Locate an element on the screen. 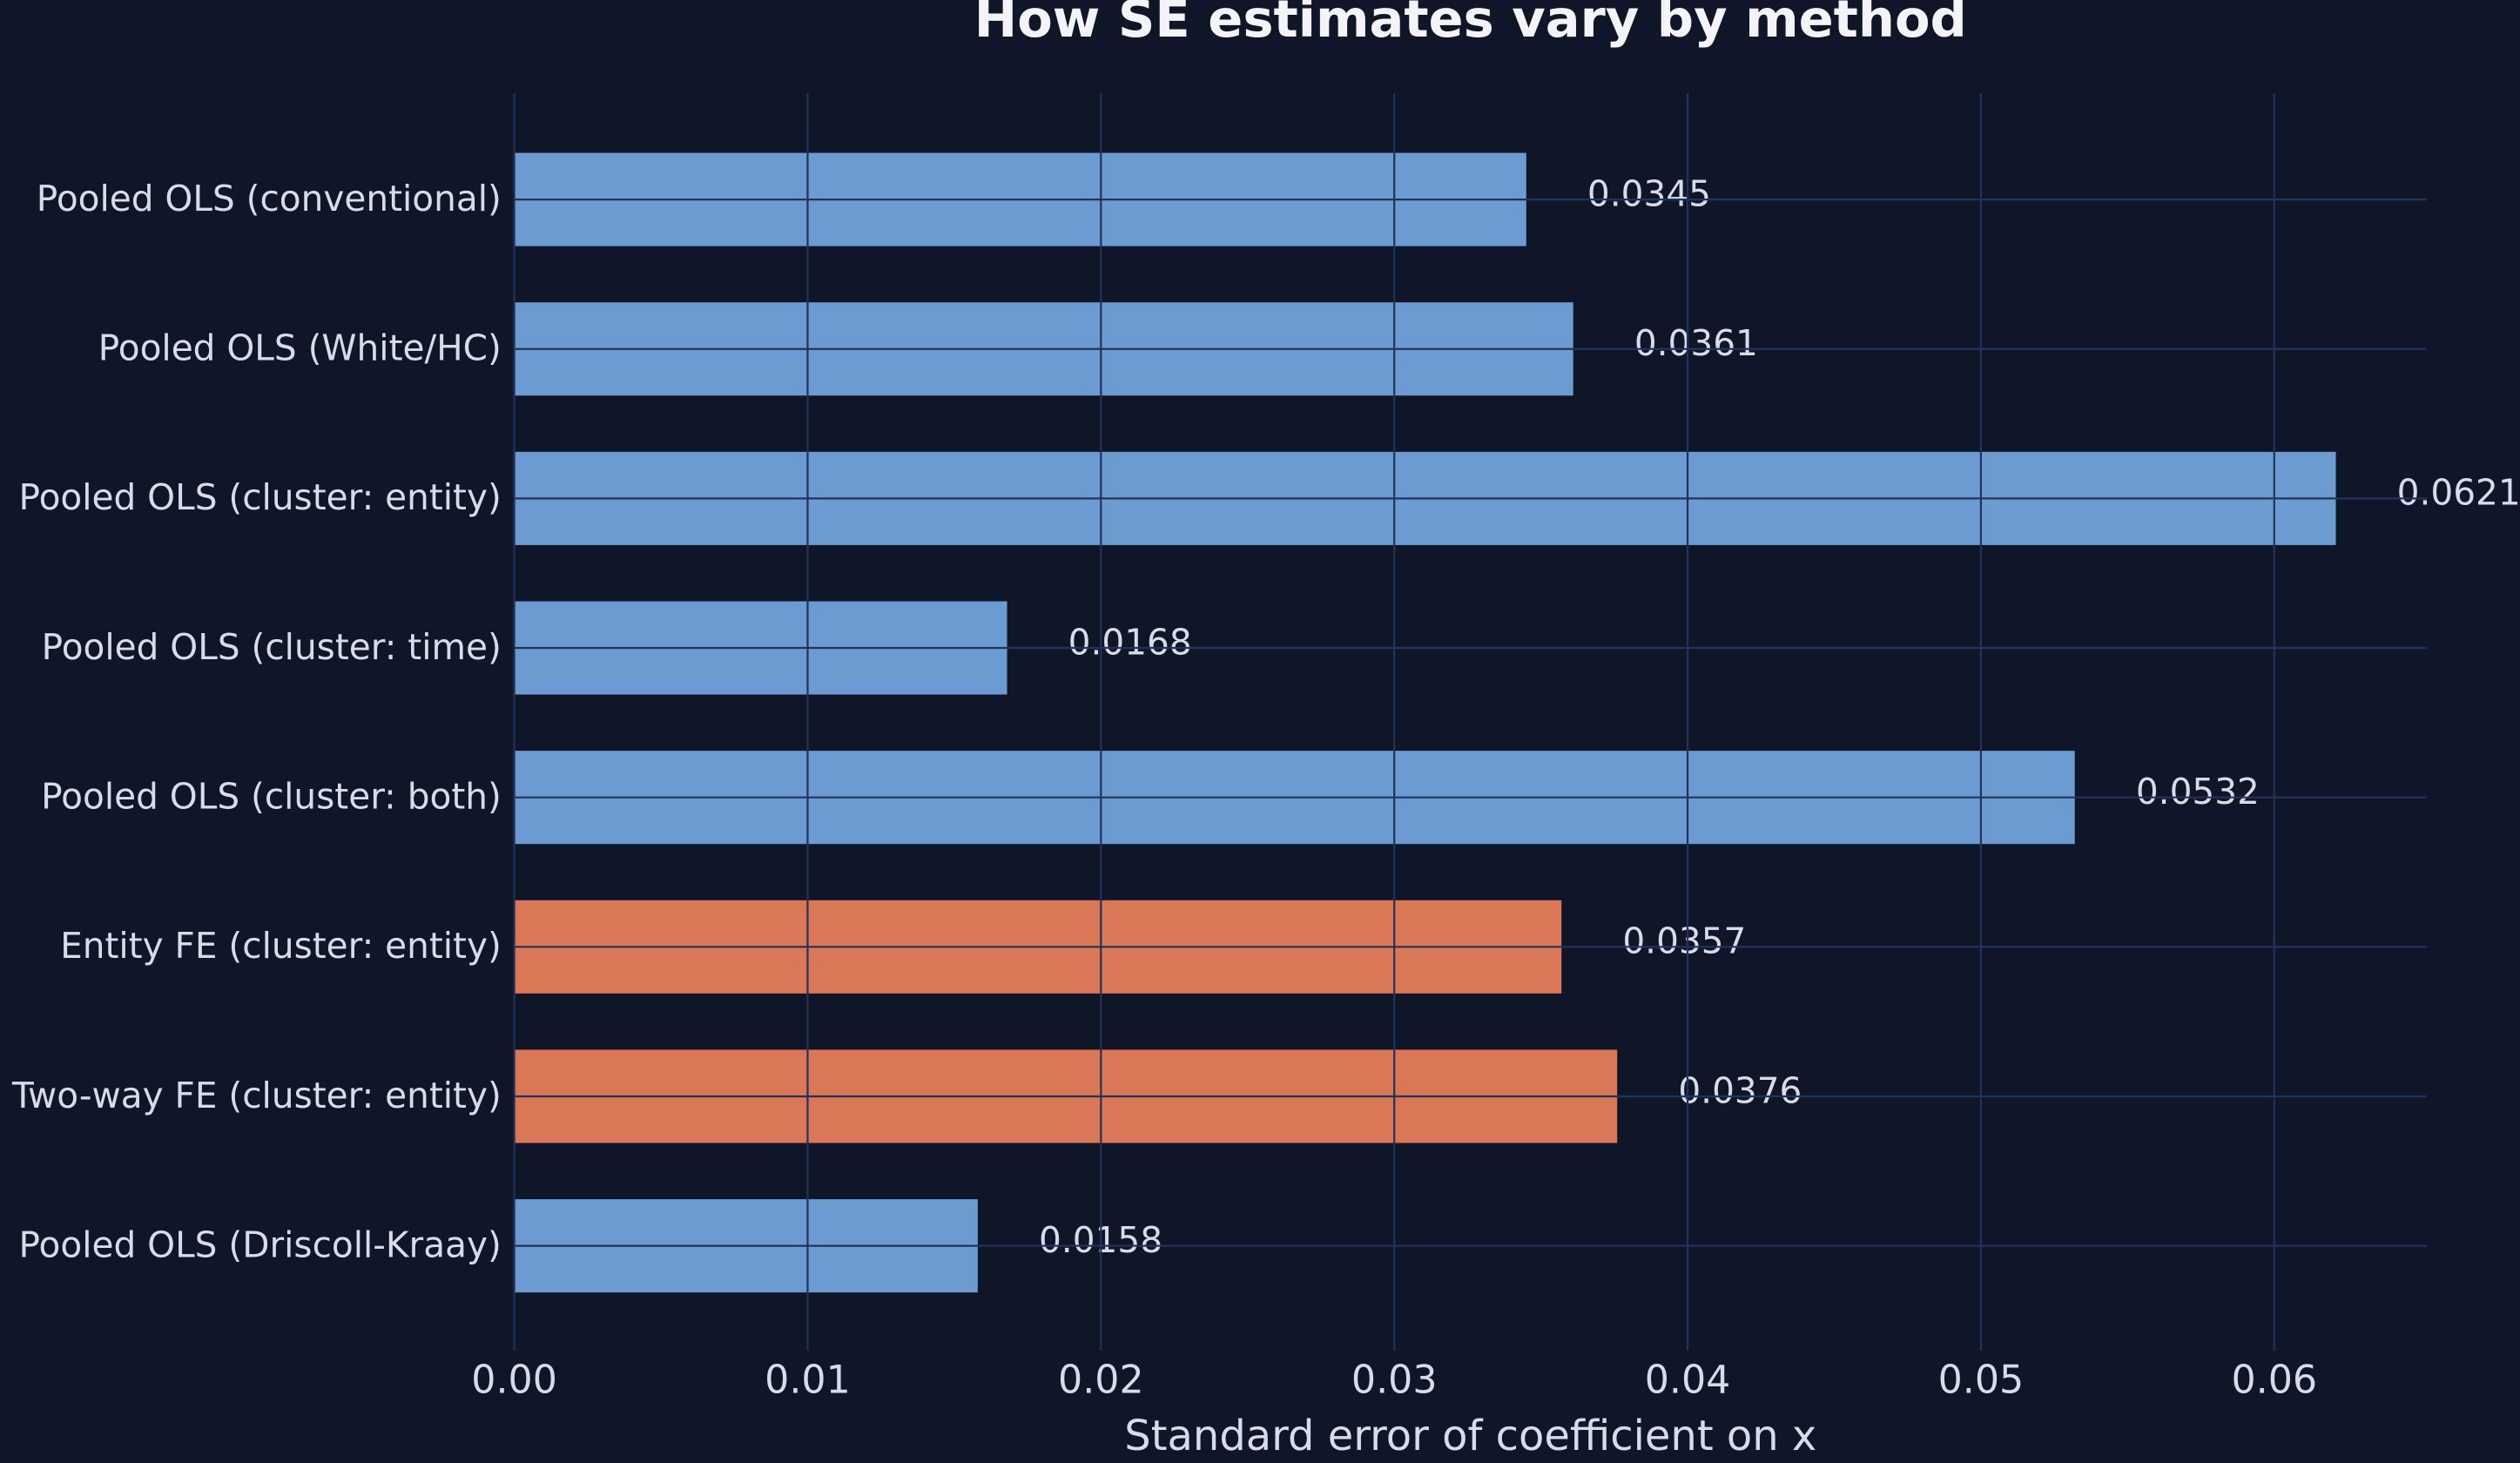  y-tick-label: Pooled OLS (conventional) is located at coordinates (269, 198).